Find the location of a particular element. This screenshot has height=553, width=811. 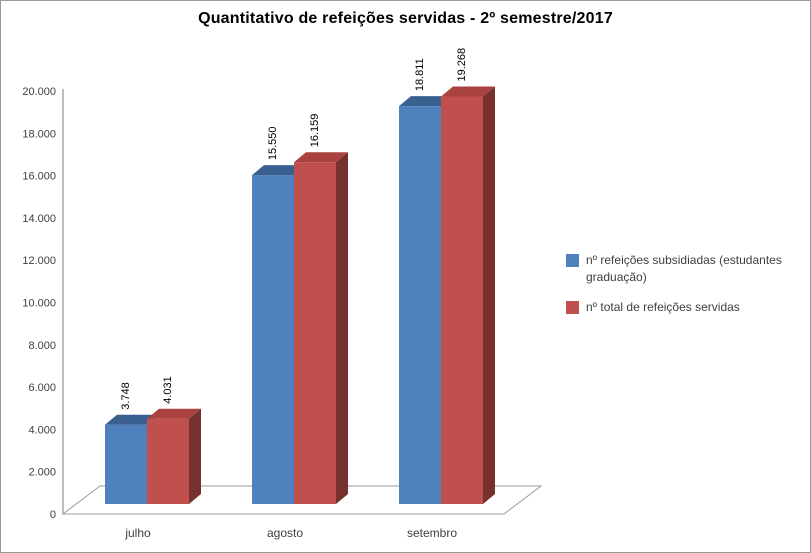

x-category-label: julho is located at coordinates (137, 533).